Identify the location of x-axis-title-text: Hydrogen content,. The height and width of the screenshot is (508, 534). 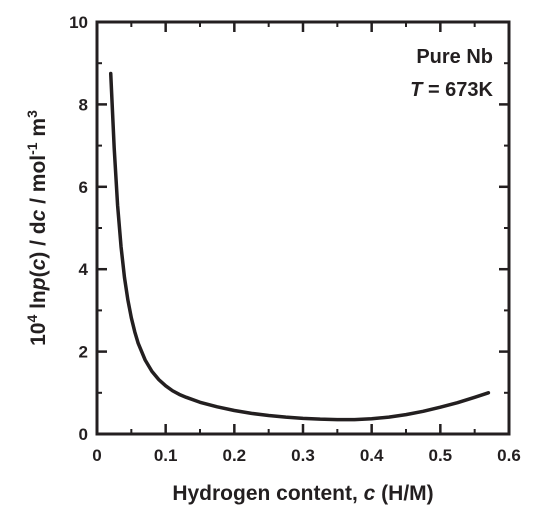
(267, 493).